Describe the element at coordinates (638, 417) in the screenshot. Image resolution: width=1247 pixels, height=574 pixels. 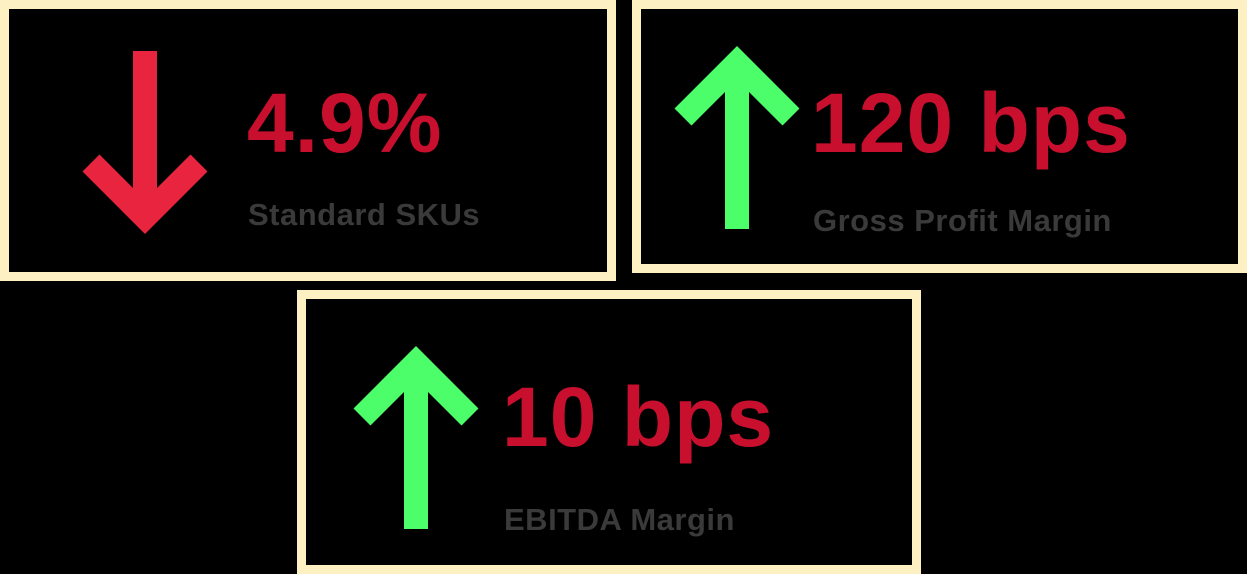
I see `kpi-value: 10 bps` at that location.